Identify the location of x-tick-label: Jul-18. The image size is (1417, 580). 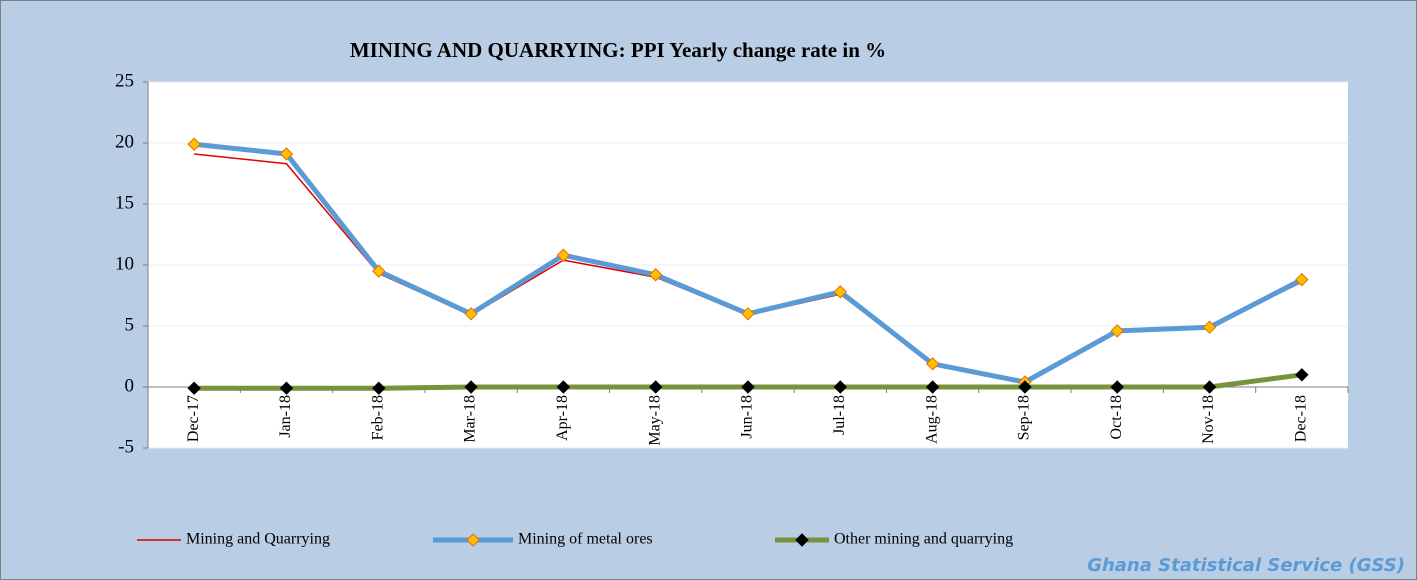
(839, 415).